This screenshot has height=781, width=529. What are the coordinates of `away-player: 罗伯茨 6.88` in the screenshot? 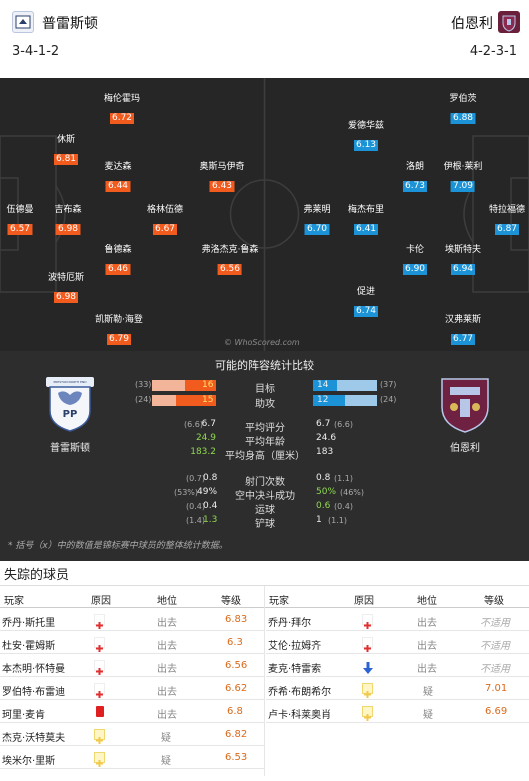 It's located at (463, 109).